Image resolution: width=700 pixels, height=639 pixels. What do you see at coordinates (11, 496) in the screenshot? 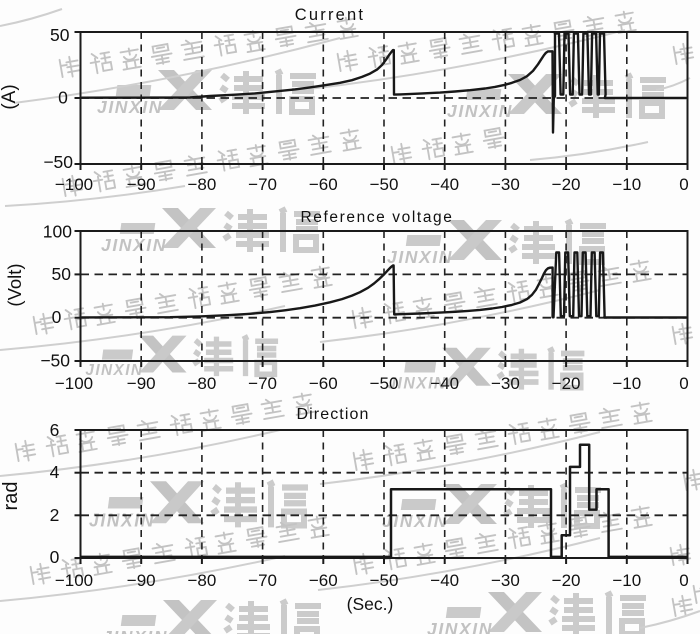
I see `svg-text: rad` at bounding box center [11, 496].